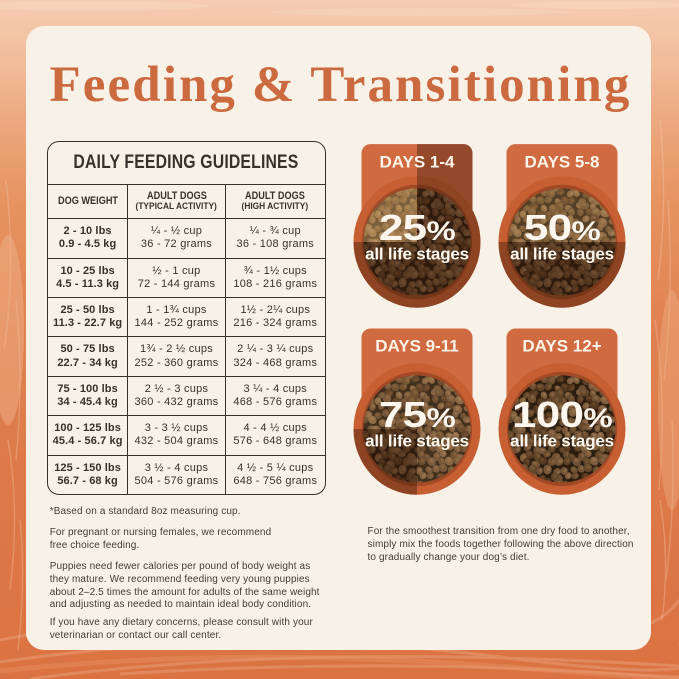 Image resolution: width=679 pixels, height=679 pixels. I want to click on svg-text: DAYS 5-8, so click(561, 162).